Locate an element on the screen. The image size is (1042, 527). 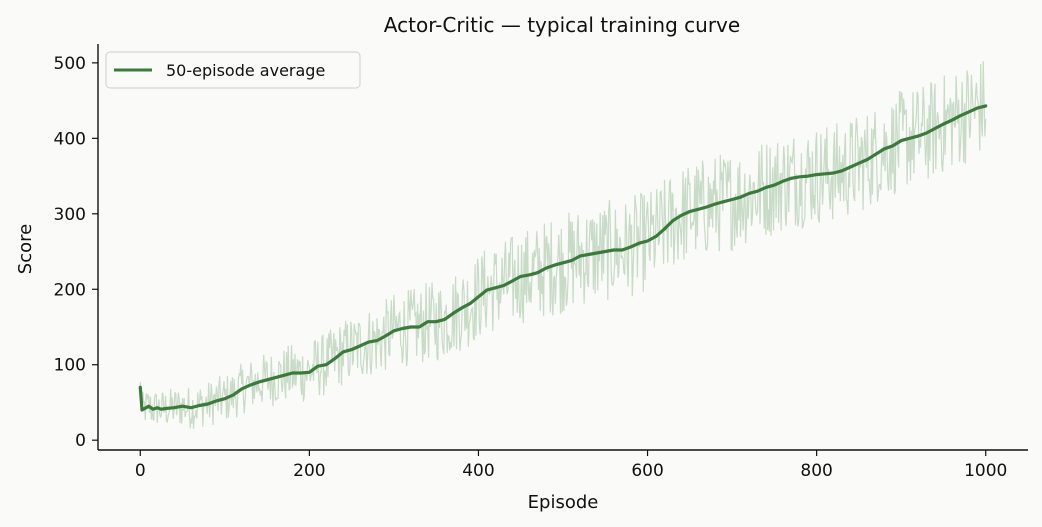
y-tick-label: 300 is located at coordinates (70, 215).